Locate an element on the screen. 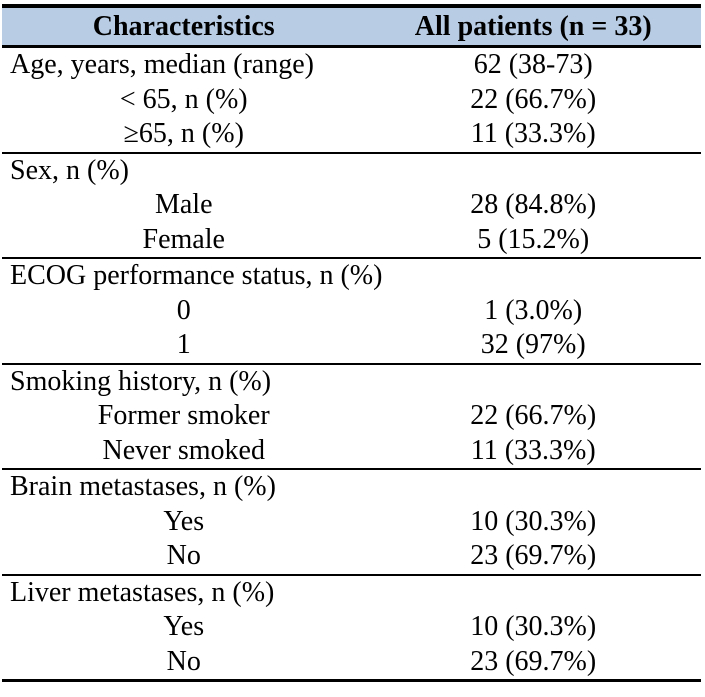 This screenshot has width=705, height=697. row-sublabel: Former smoker is located at coordinates (183, 415).